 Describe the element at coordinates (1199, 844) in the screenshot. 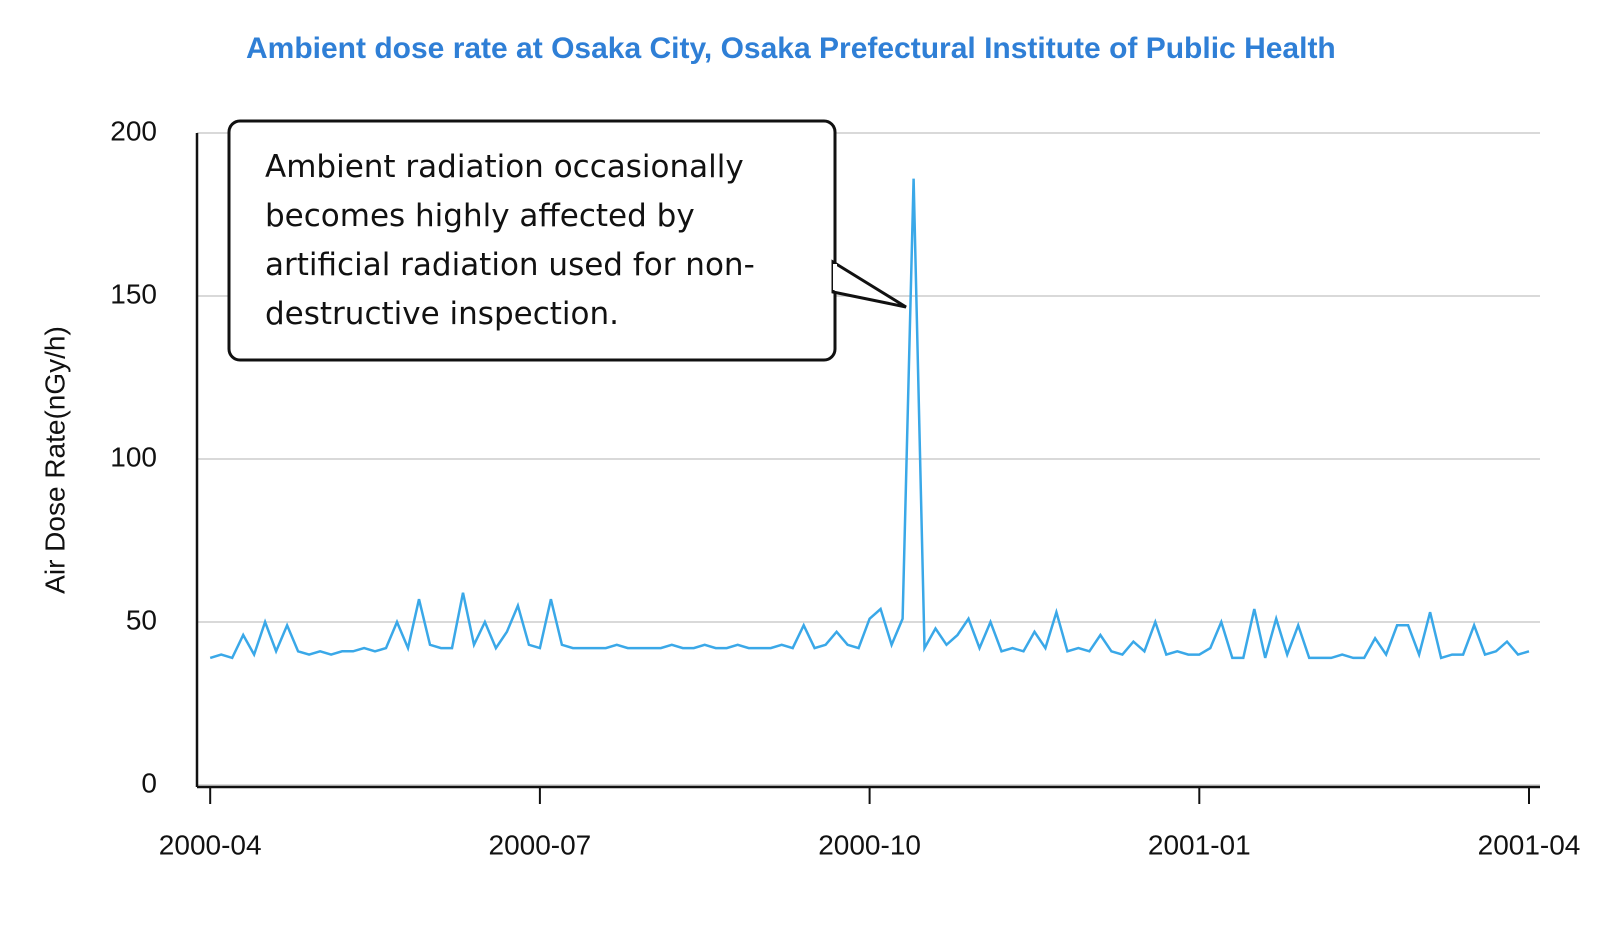

I see `x-tick-label: 2001-01` at that location.